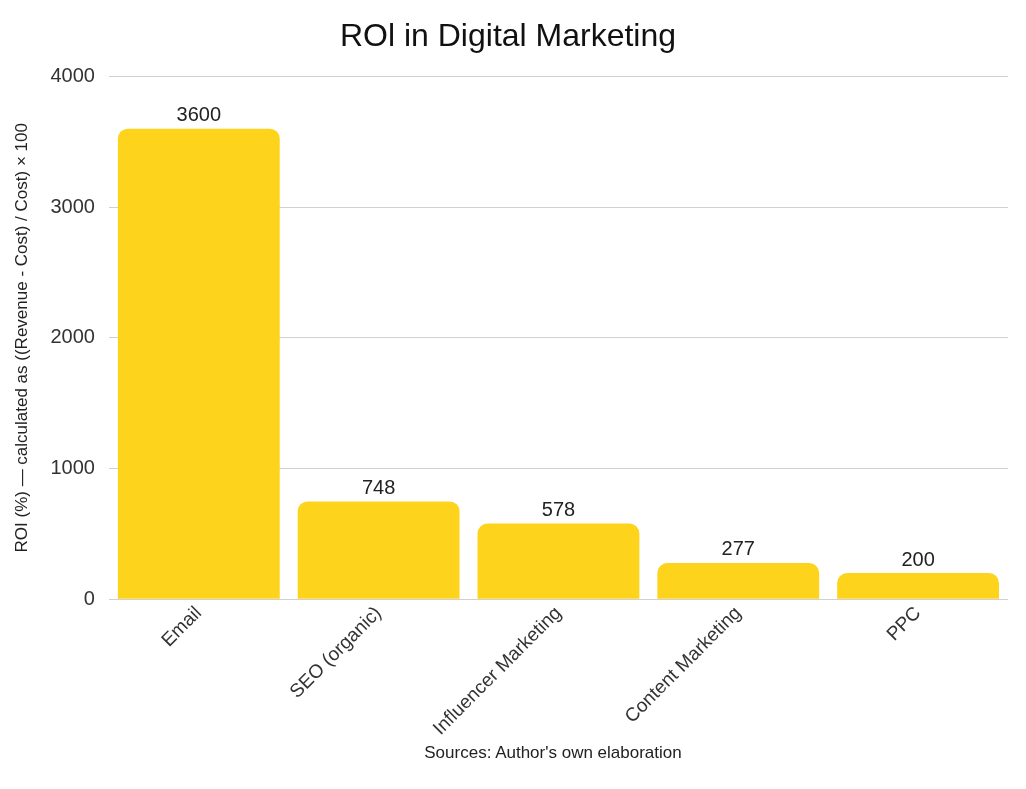  Describe the element at coordinates (21, 338) in the screenshot. I see `y-axis-title: ROI (%) — calculated as ((Revenue - Cost) / Cost) × 100` at that location.